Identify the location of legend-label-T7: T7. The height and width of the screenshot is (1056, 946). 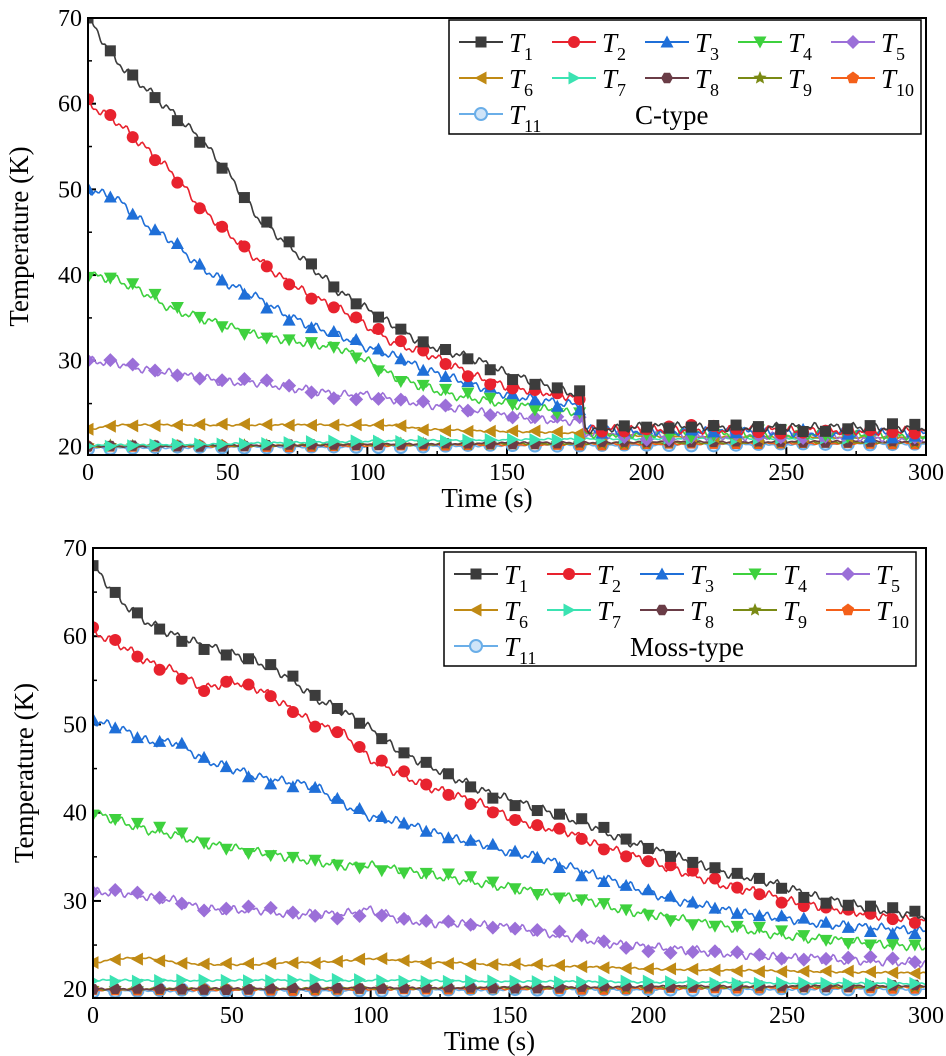
(609, 614).